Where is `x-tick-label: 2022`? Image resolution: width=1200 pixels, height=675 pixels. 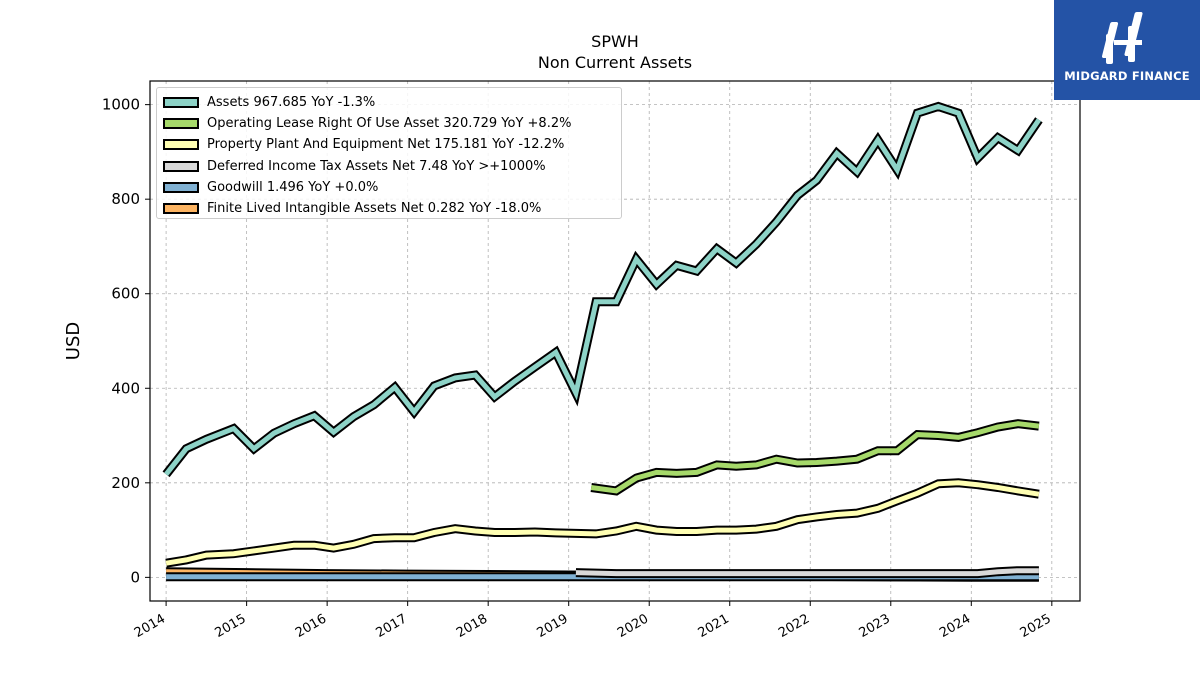
x-tick-label: 2022 is located at coordinates (794, 626).